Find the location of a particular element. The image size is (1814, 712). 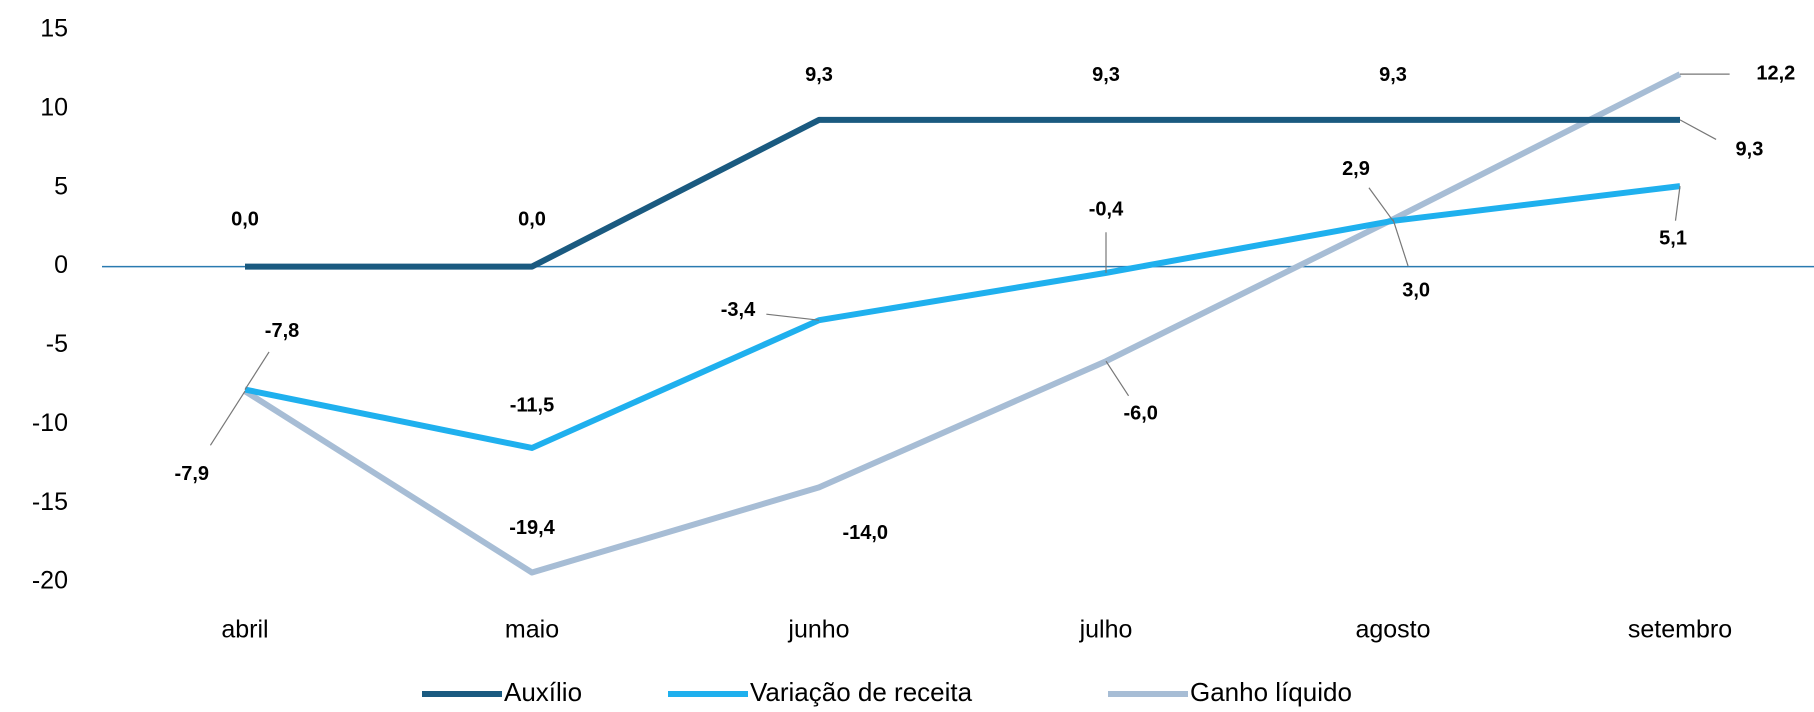

data-label: 5,1 is located at coordinates (1673, 239).